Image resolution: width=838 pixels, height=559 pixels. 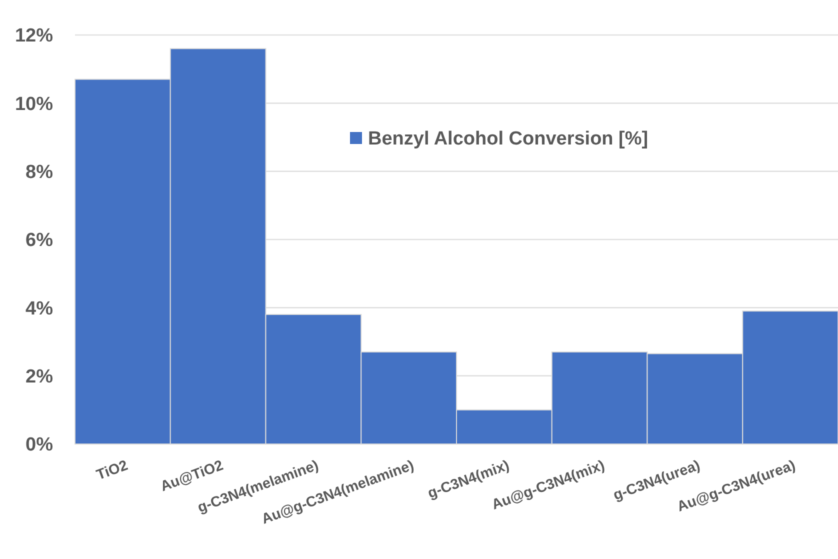 What do you see at coordinates (34, 104) in the screenshot?
I see `y-tick-label: 10%` at bounding box center [34, 104].